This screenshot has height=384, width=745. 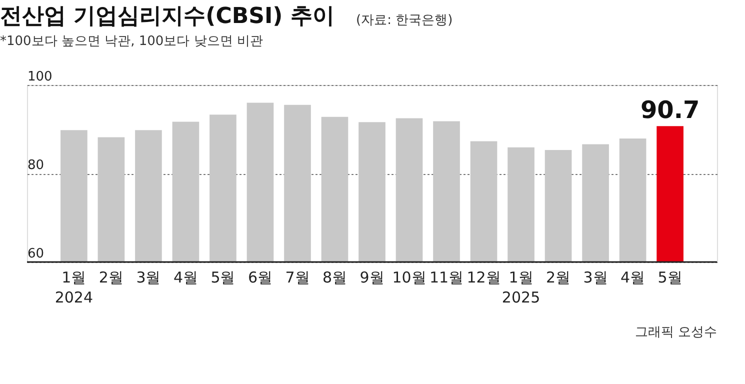 What do you see at coordinates (675, 332) in the screenshot?
I see `text: 그래픽 오성수` at bounding box center [675, 332].